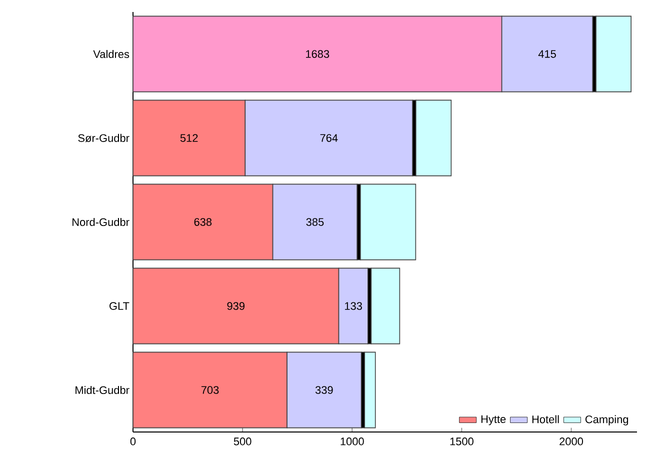  Describe the element at coordinates (606, 420) in the screenshot. I see `legend-label: Camping` at that location.